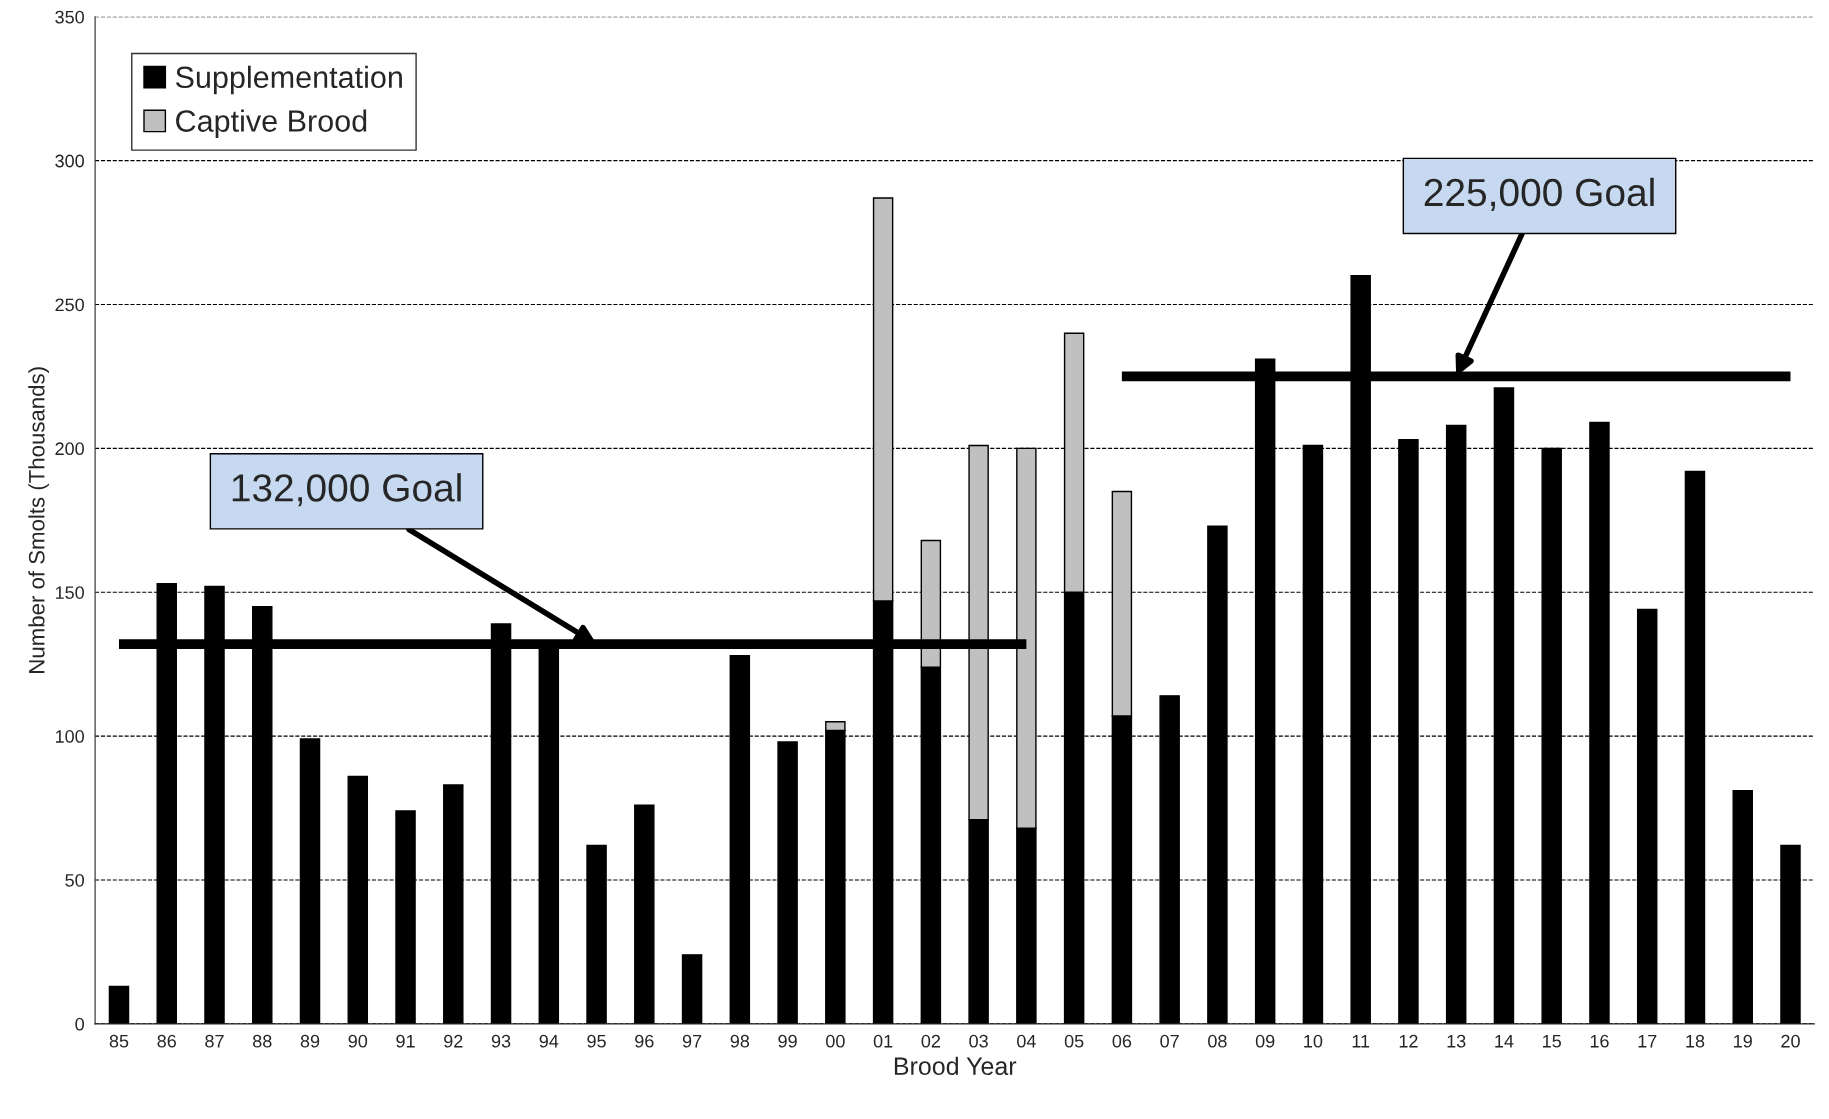 The height and width of the screenshot is (1119, 1829). I want to click on x-tick-label: 95, so click(596, 1041).